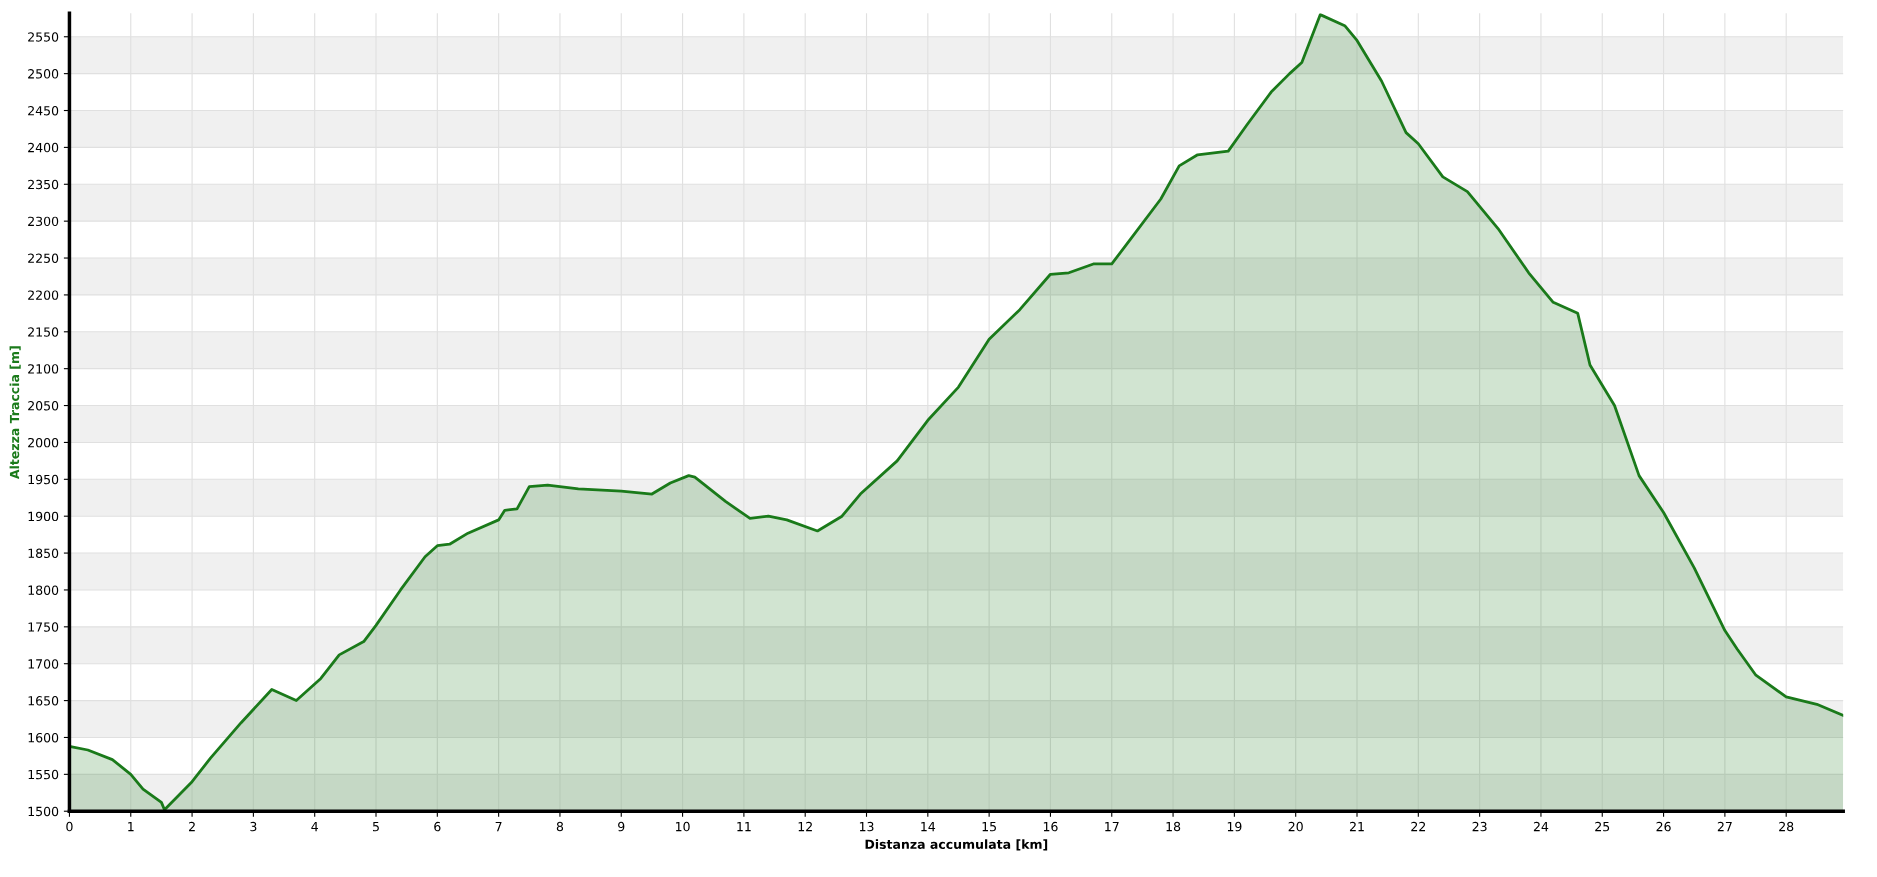  Describe the element at coordinates (376, 827) in the screenshot. I see `x-tick-label: 5` at that location.